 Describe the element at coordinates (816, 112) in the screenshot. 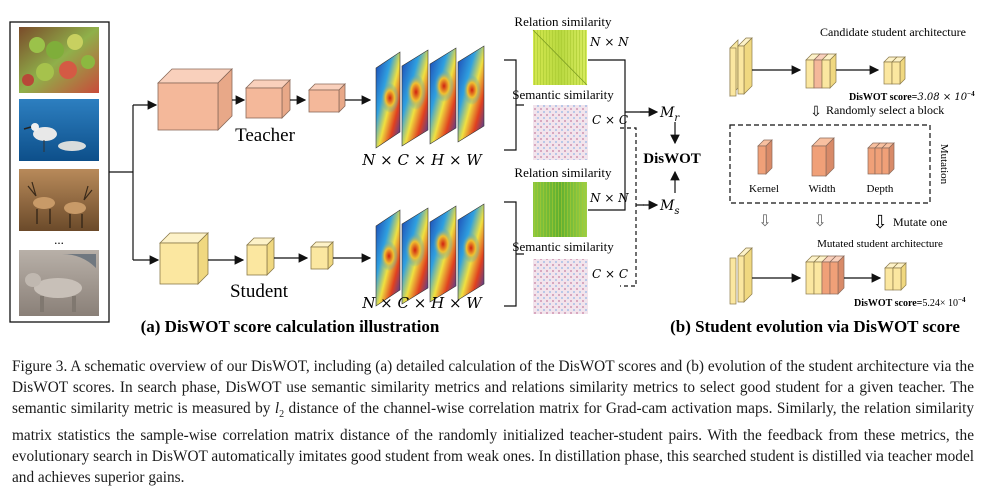

I see `down-arrow-icon: ⇩` at that location.